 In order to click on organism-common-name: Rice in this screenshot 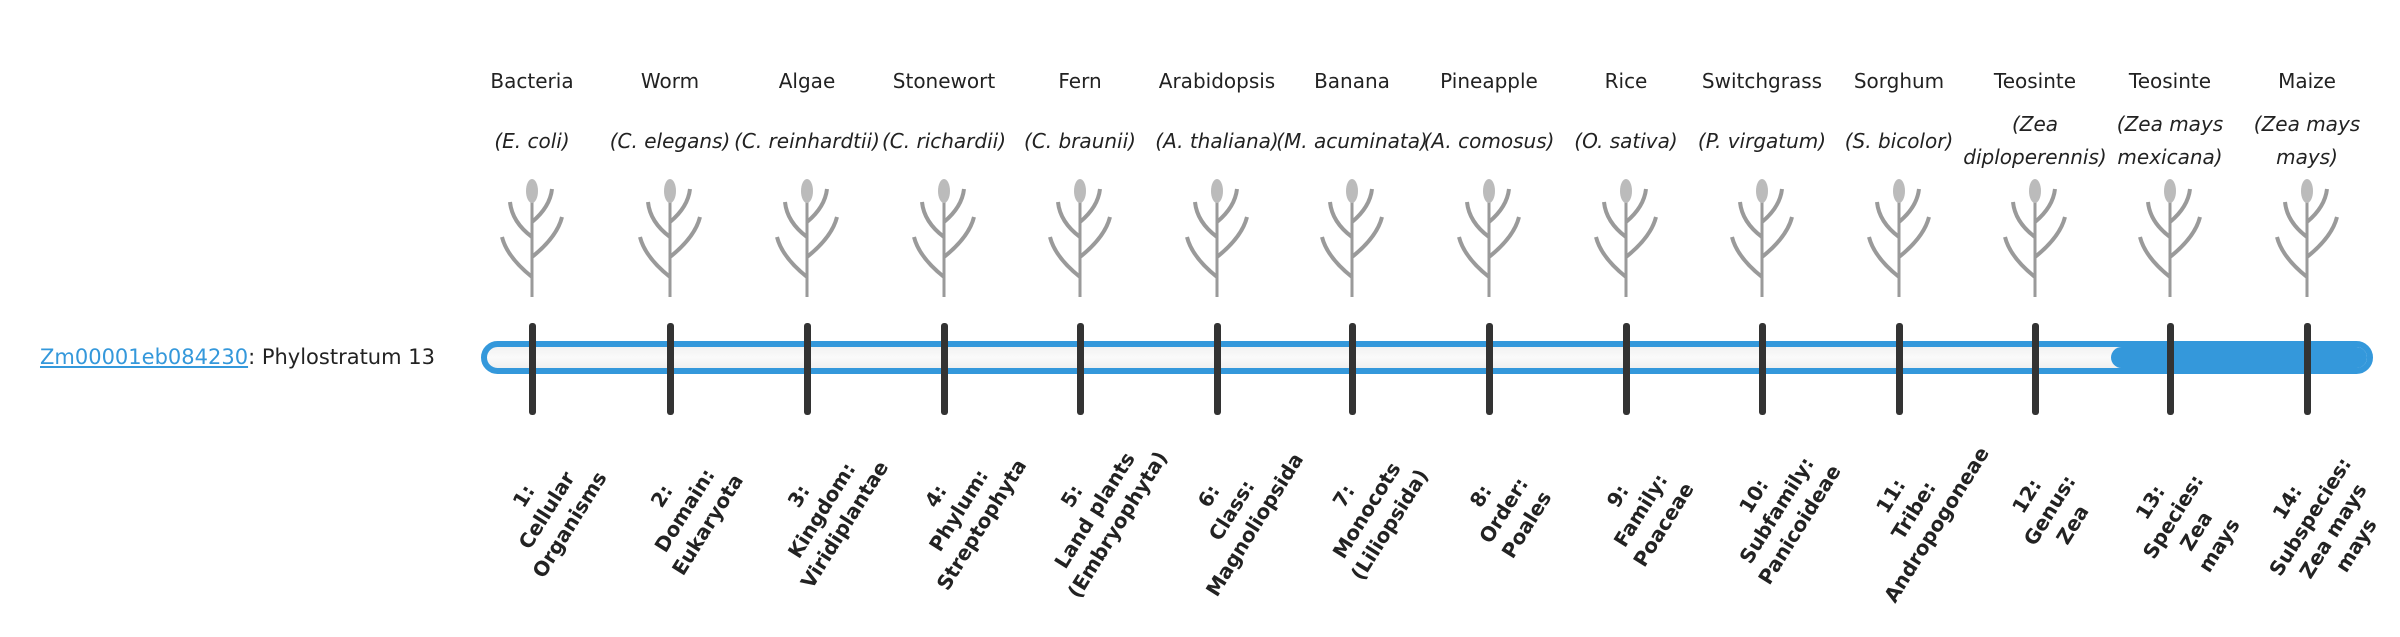, I will do `click(1626, 81)`.